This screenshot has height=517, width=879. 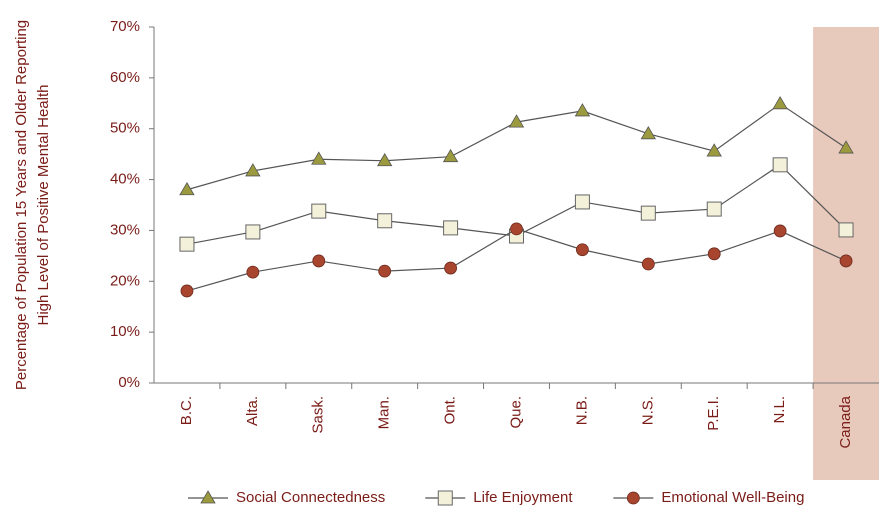 I want to click on legend-item: Life Enjoyment, so click(x=499, y=497).